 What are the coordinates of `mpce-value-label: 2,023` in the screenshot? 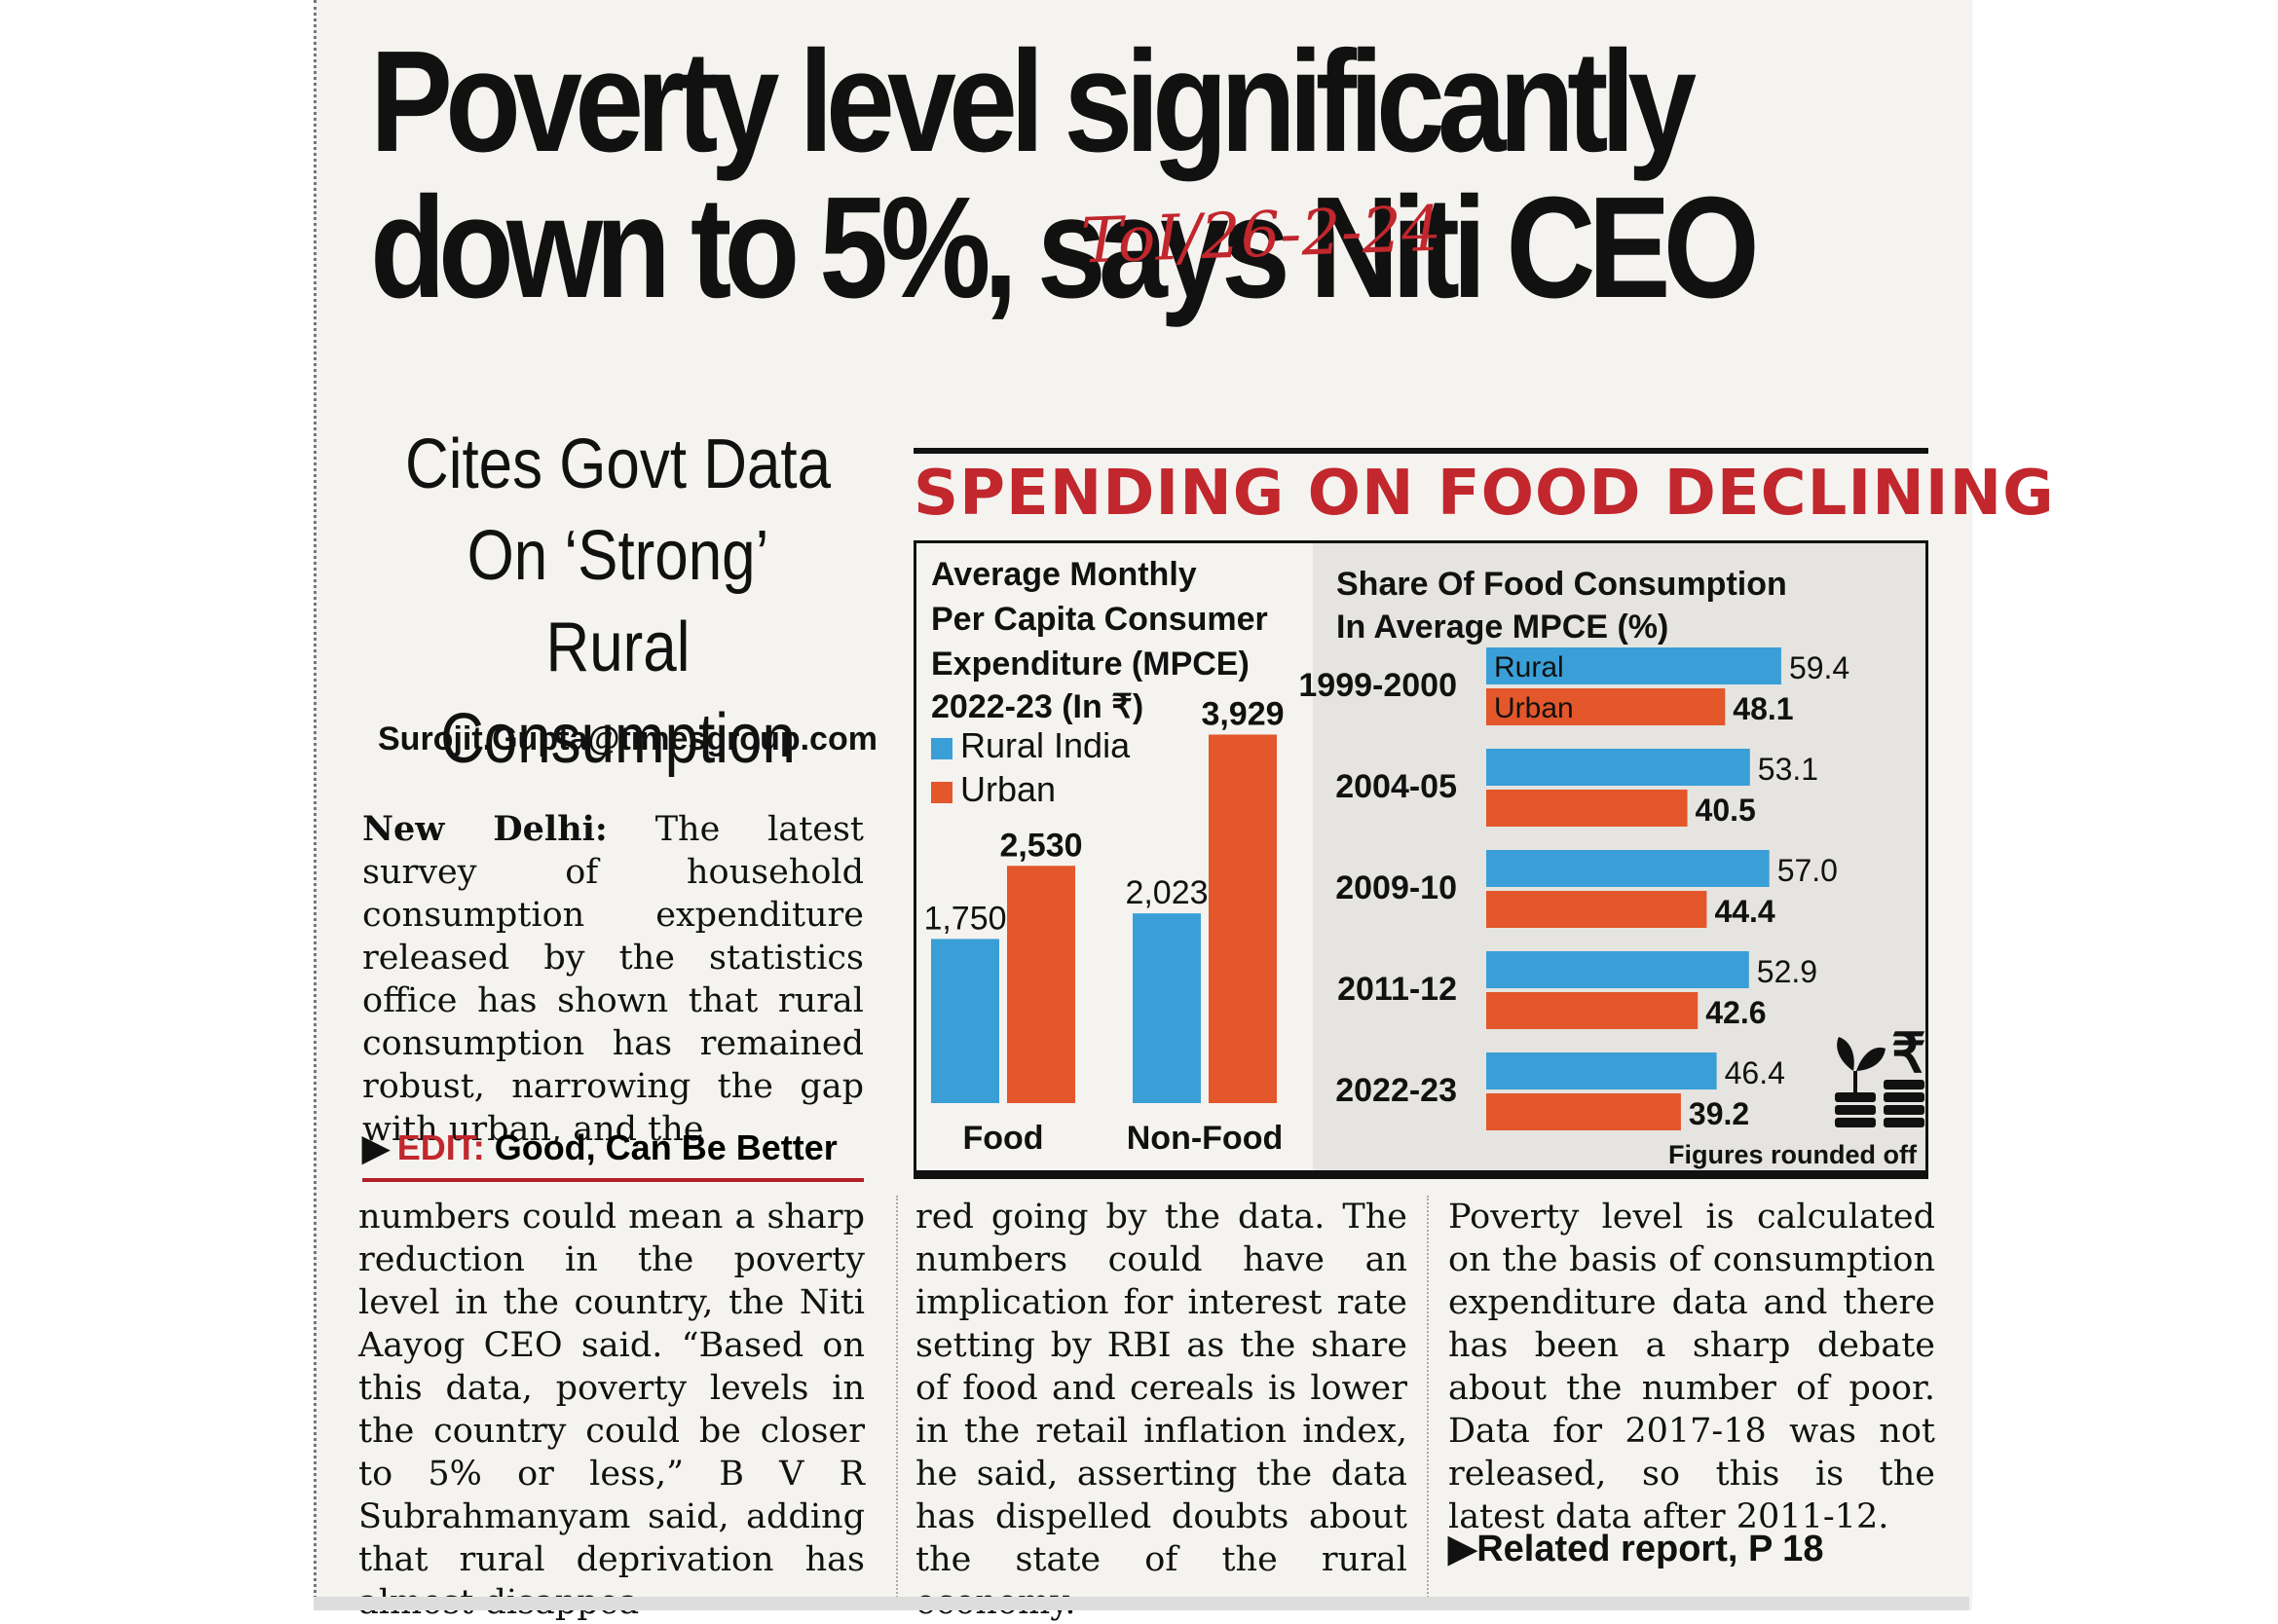 It's located at (1166, 892).